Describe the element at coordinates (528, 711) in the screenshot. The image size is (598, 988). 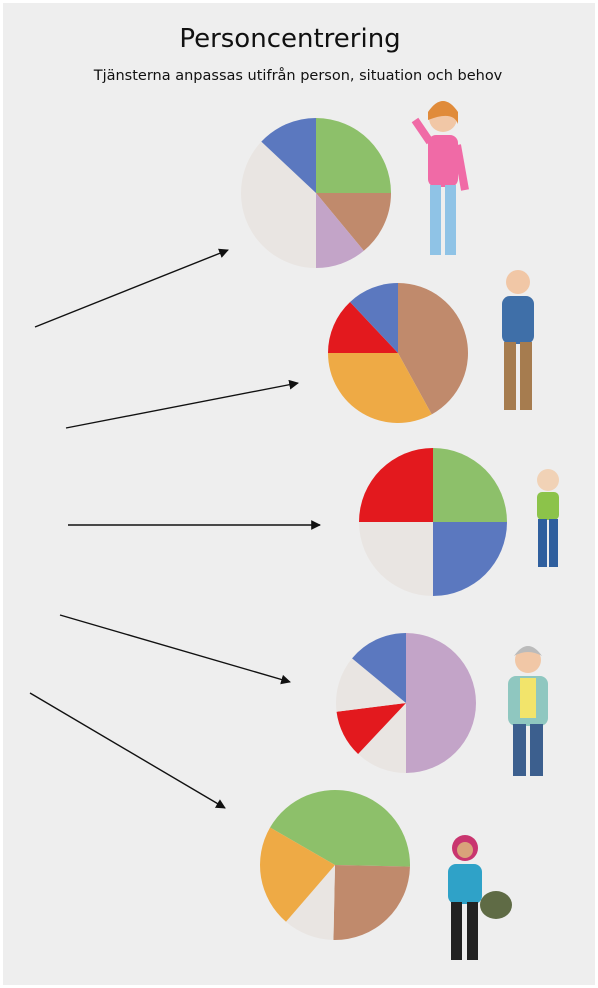
I see `figure-elderly-woman` at that location.